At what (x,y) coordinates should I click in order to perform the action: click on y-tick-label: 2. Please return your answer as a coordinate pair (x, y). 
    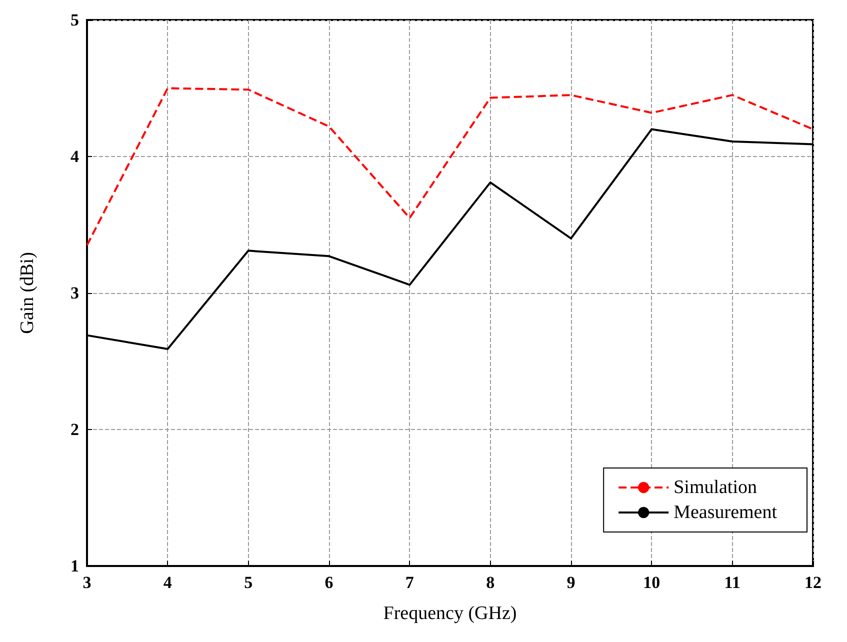
    Looking at the image, I should click on (74, 429).